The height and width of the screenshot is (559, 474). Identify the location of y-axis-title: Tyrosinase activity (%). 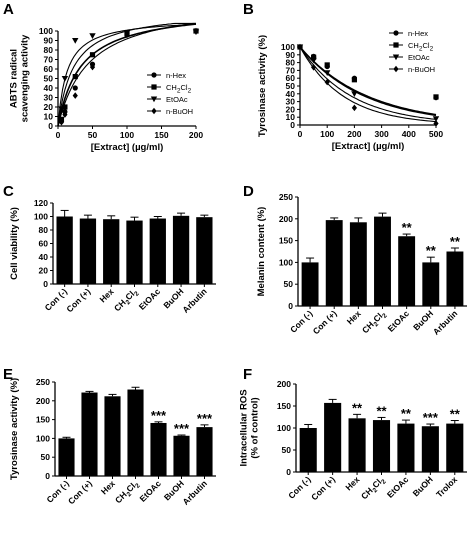
(14, 429).